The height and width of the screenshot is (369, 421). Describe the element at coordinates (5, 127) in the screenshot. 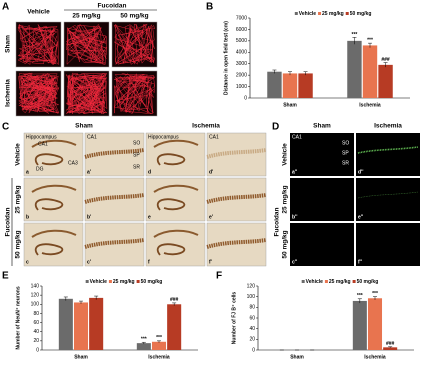

I see `label: C` at that location.